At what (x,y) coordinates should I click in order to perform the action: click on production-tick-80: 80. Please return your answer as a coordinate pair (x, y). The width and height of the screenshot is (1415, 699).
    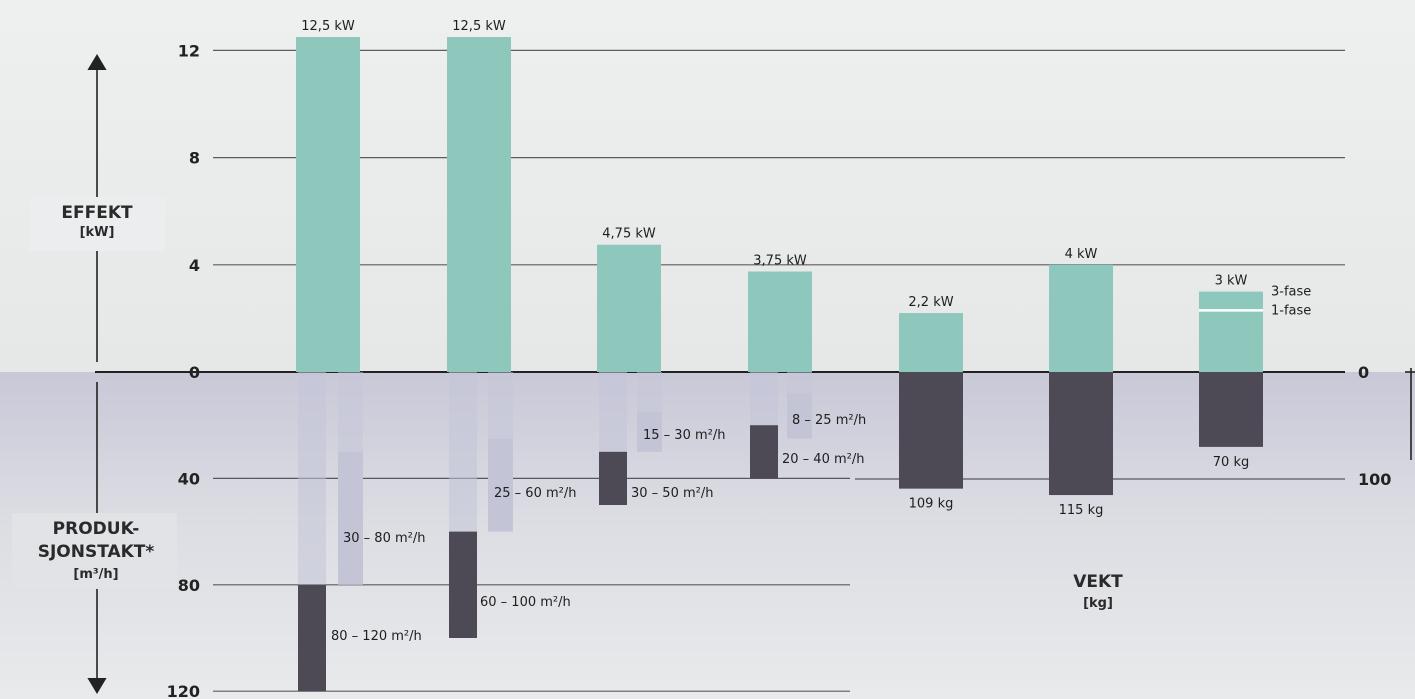
    Looking at the image, I should click on (189, 585).